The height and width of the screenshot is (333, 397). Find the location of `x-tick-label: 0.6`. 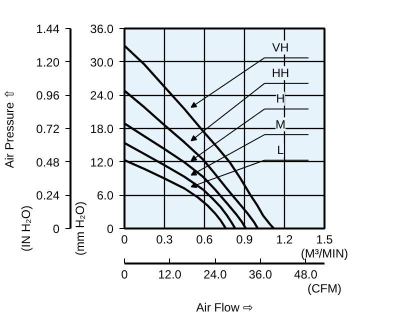

x-tick-label: 0.6 is located at coordinates (205, 239).